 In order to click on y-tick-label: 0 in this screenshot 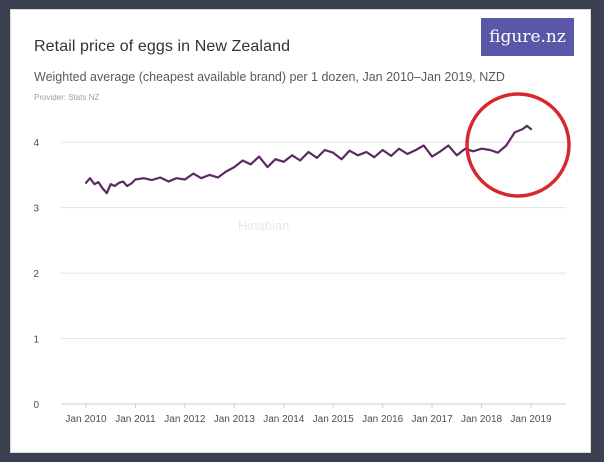, I will do `click(36, 405)`.